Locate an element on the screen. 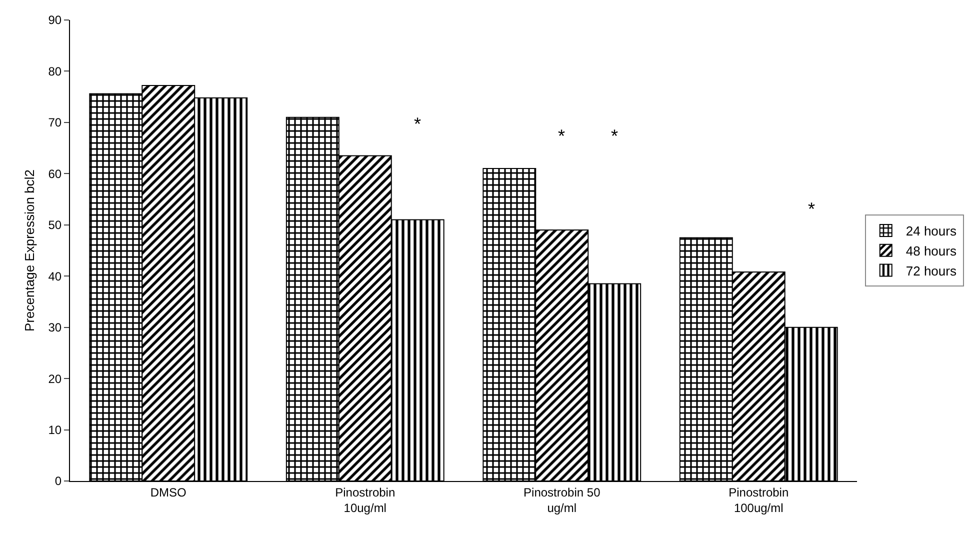 Image resolution: width=976 pixels, height=556 pixels. y-tick-label: 90 is located at coordinates (55, 20).